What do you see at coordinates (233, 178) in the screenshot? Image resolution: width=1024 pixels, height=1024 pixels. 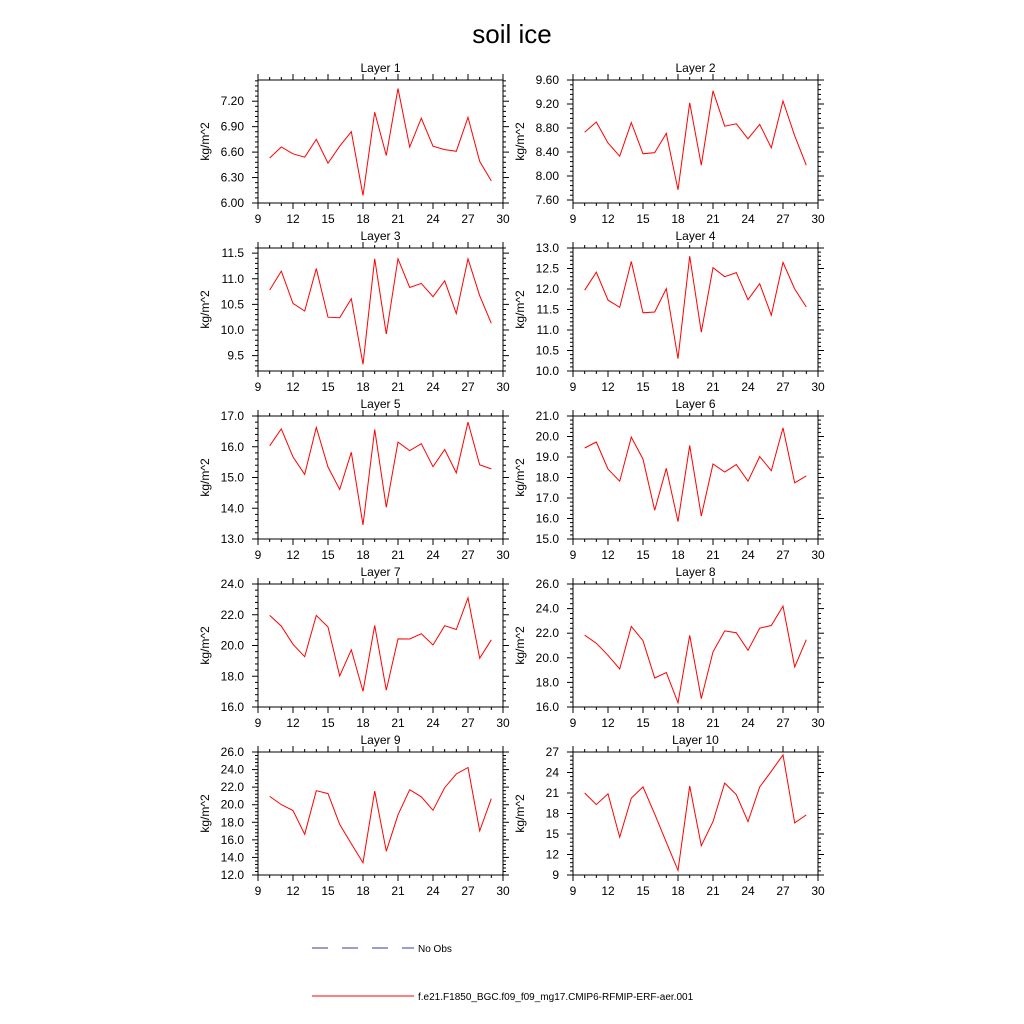 I see `y-tick-label: 6.30` at bounding box center [233, 178].